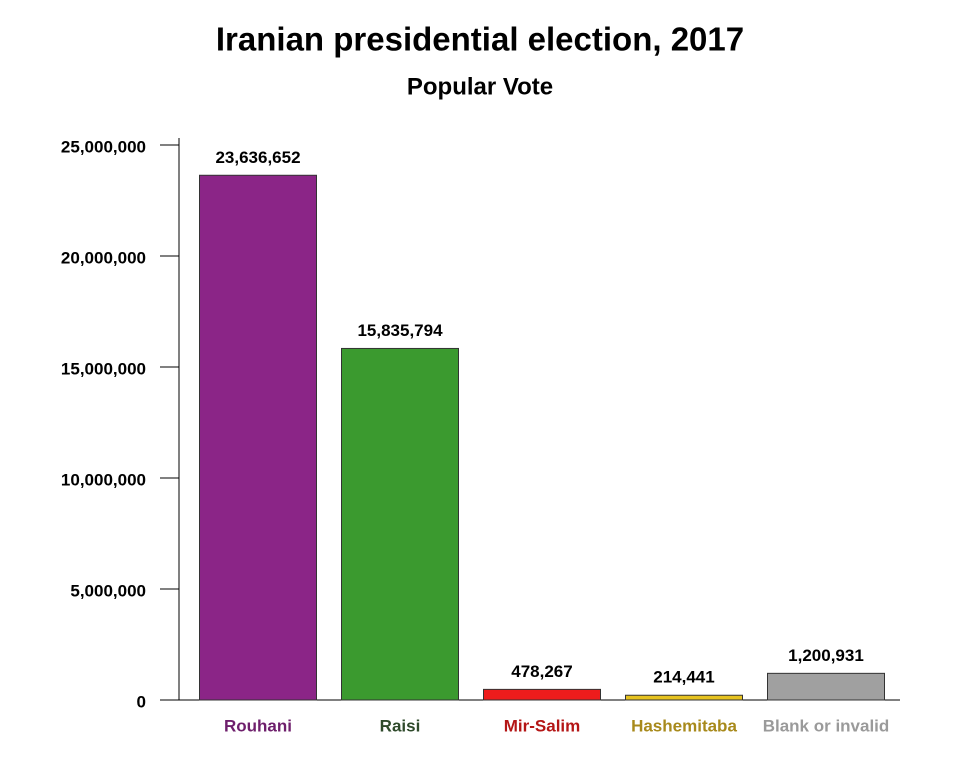  Describe the element at coordinates (826, 725) in the screenshot. I see `x-tick-label: Blank or invalid` at that location.